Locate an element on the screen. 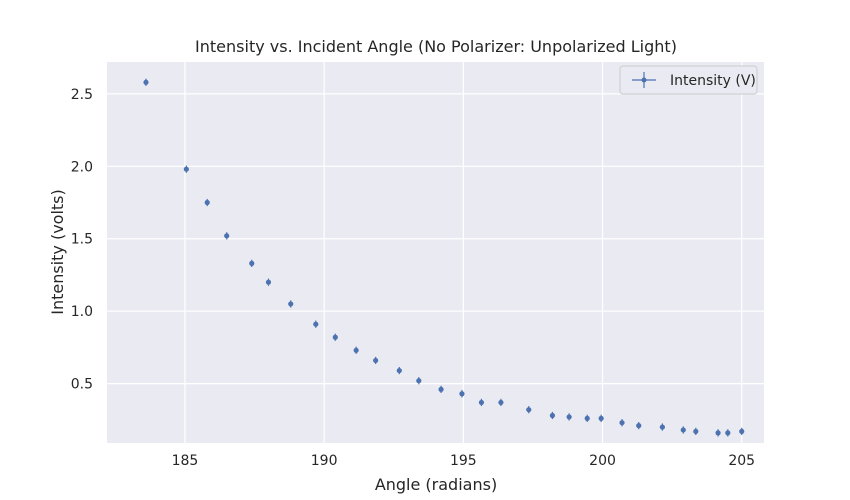 The width and height of the screenshot is (850, 500). x-tick-label: 200 is located at coordinates (602, 461).